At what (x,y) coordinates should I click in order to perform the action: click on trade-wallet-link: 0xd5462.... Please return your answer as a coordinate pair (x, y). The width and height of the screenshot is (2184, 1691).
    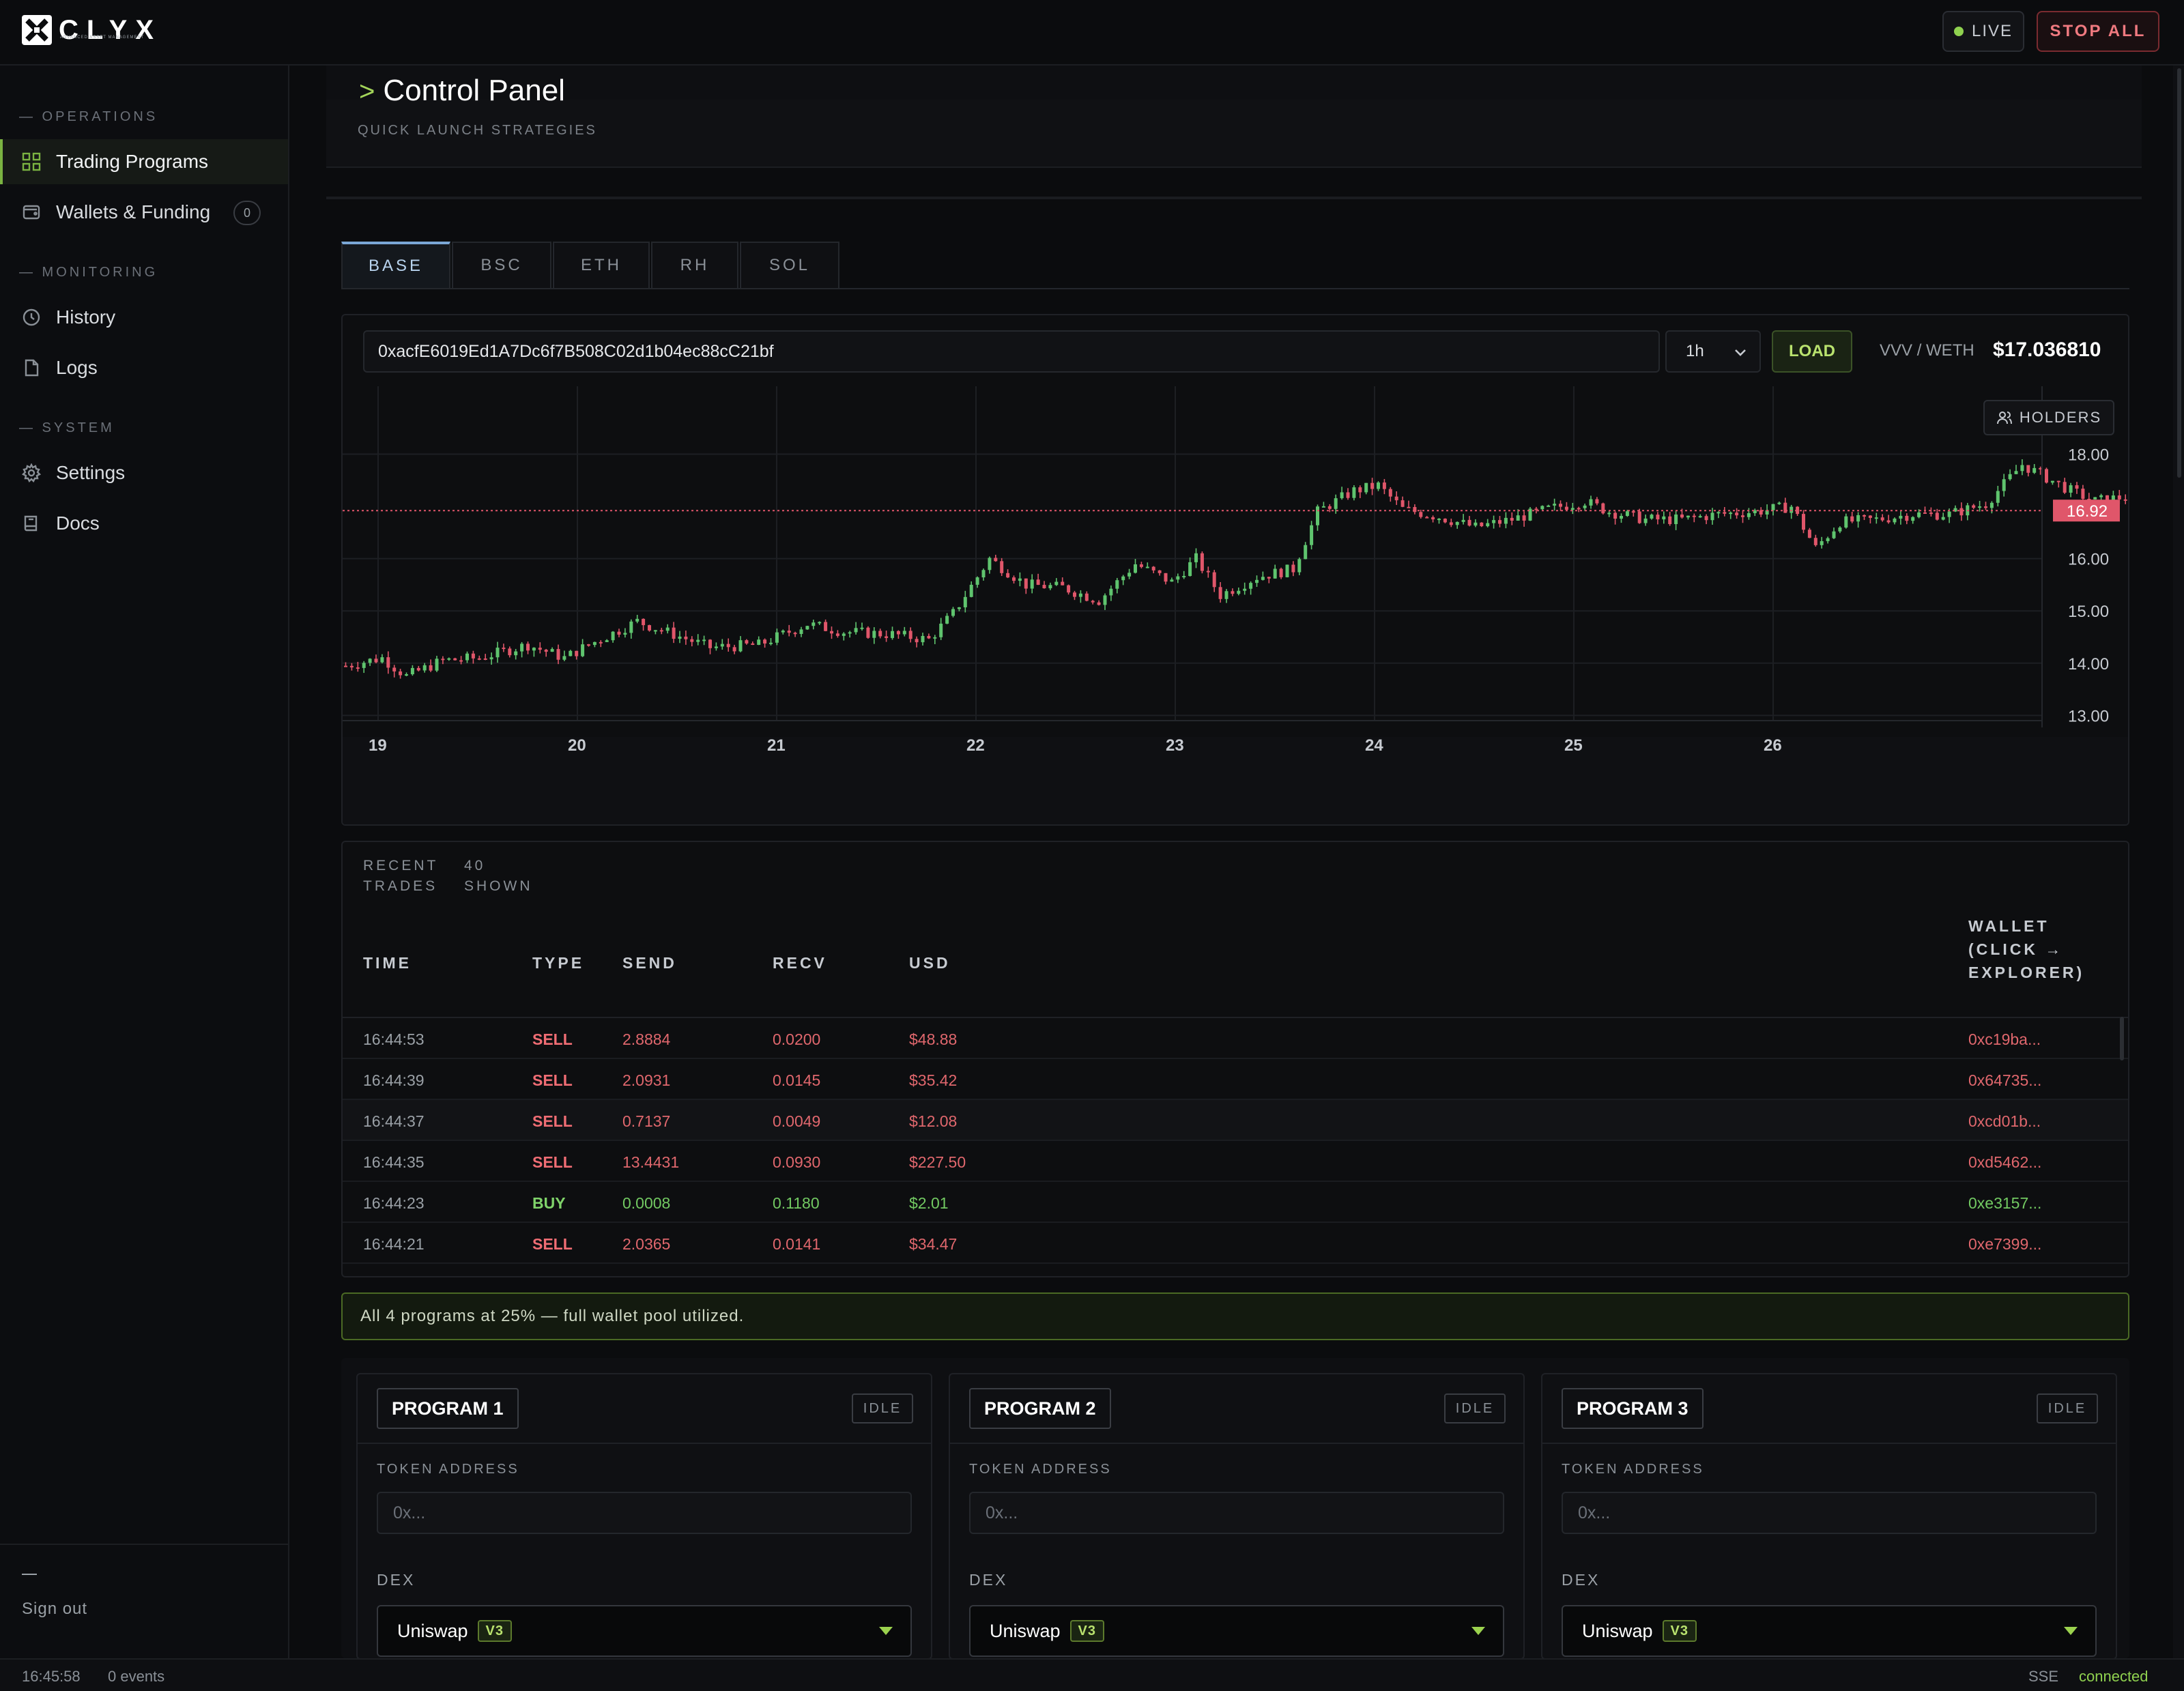
    Looking at the image, I should click on (2005, 1162).